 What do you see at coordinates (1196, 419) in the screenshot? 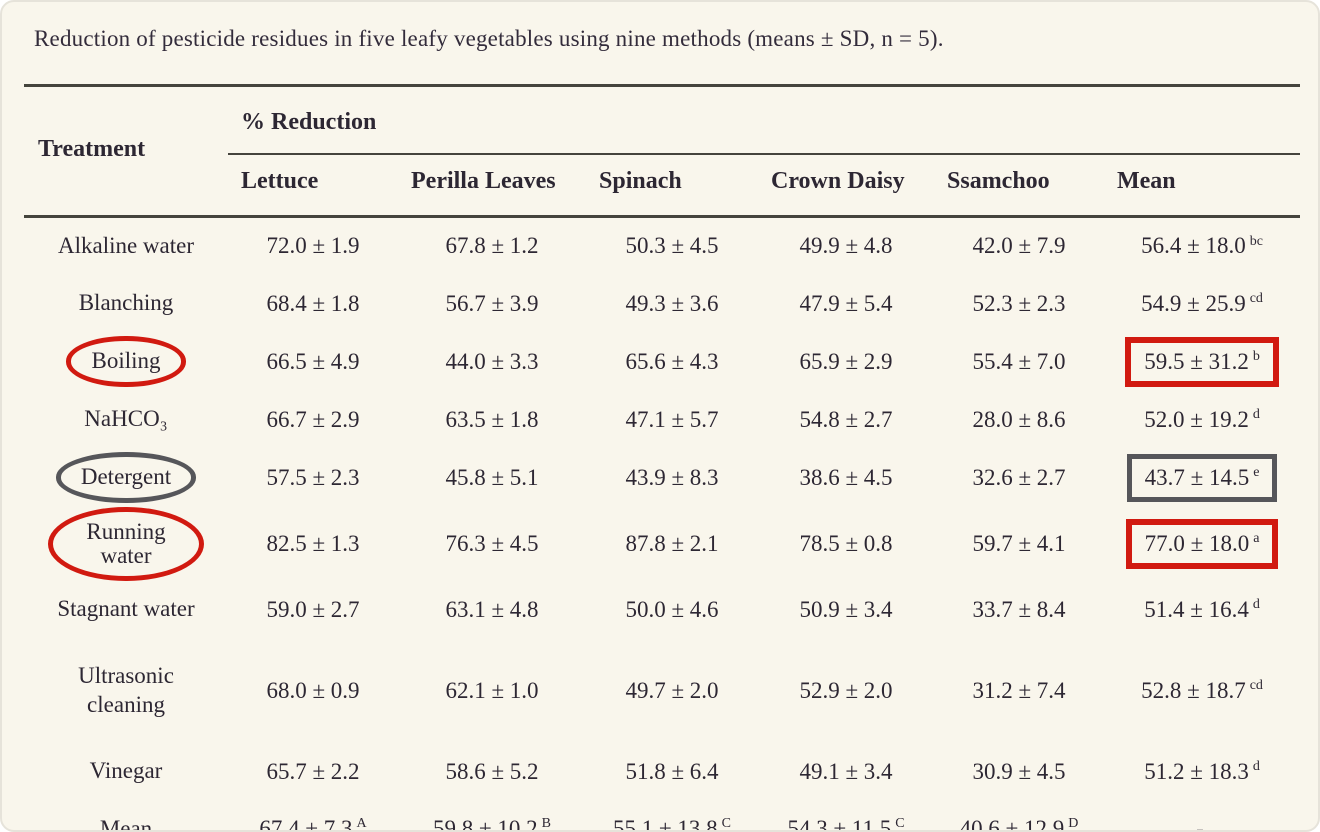
I see `value-text: 52.0 ± 19.2` at bounding box center [1196, 419].